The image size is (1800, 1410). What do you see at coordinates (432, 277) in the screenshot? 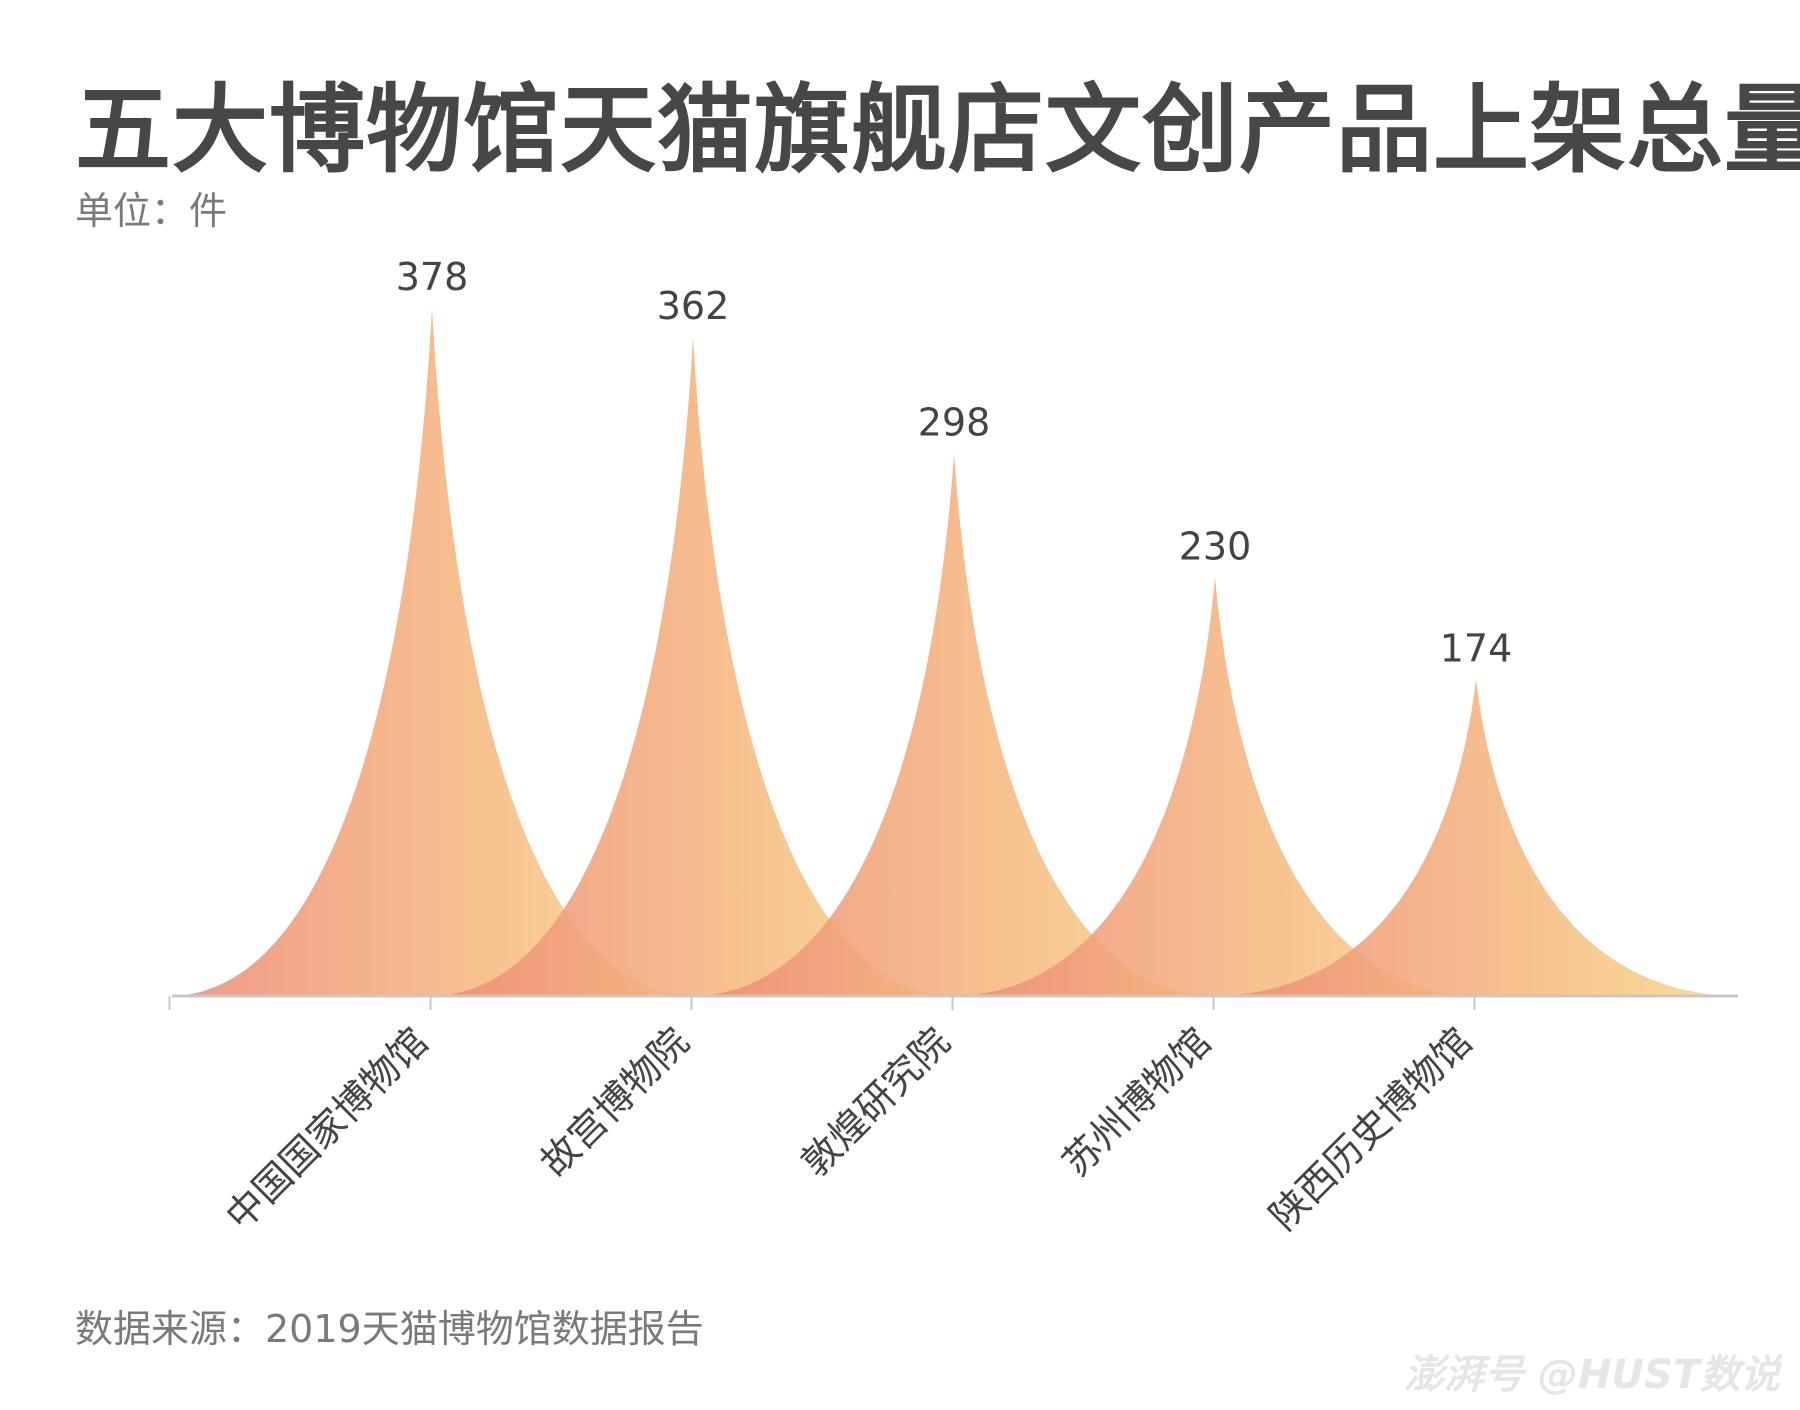
I see `value-label: 378` at bounding box center [432, 277].